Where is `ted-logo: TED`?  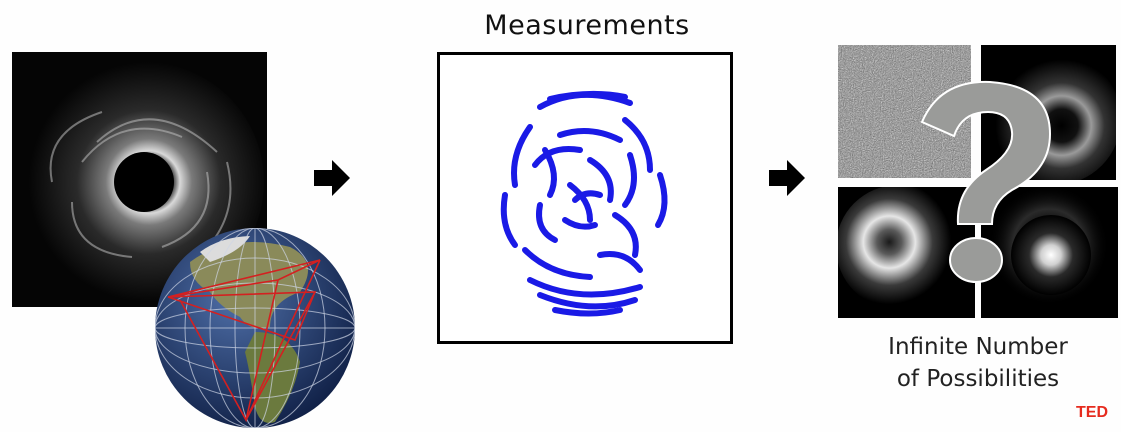
ted-logo: TED is located at coordinates (1092, 412).